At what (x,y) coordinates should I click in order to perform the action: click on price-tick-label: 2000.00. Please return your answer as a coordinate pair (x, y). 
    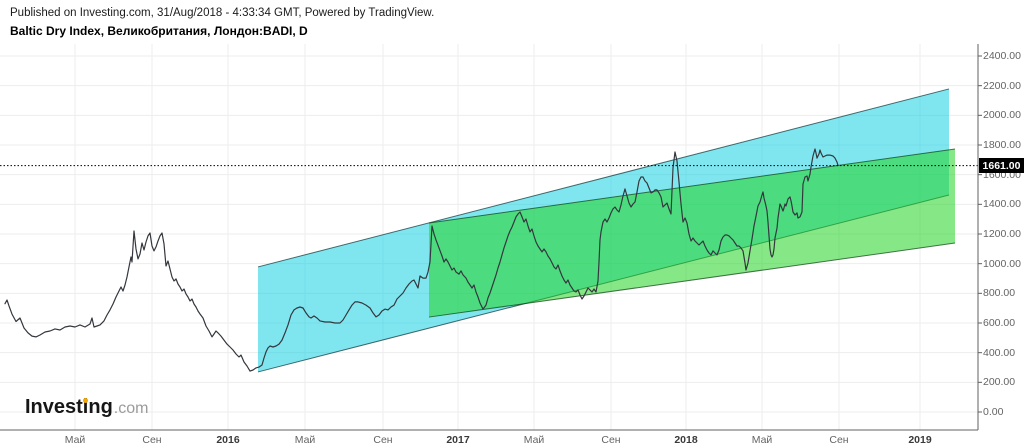
    Looking at the image, I should click on (1002, 115).